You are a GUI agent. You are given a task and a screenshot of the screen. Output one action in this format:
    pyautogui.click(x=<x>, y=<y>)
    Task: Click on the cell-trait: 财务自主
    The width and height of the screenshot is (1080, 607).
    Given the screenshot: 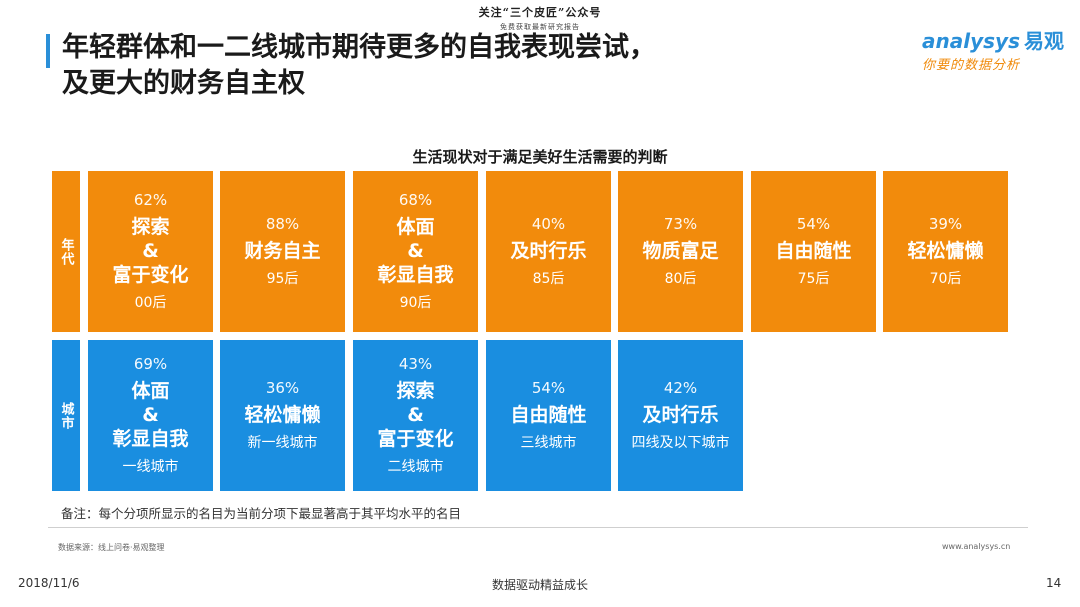 What is the action you would take?
    pyautogui.click(x=282, y=251)
    